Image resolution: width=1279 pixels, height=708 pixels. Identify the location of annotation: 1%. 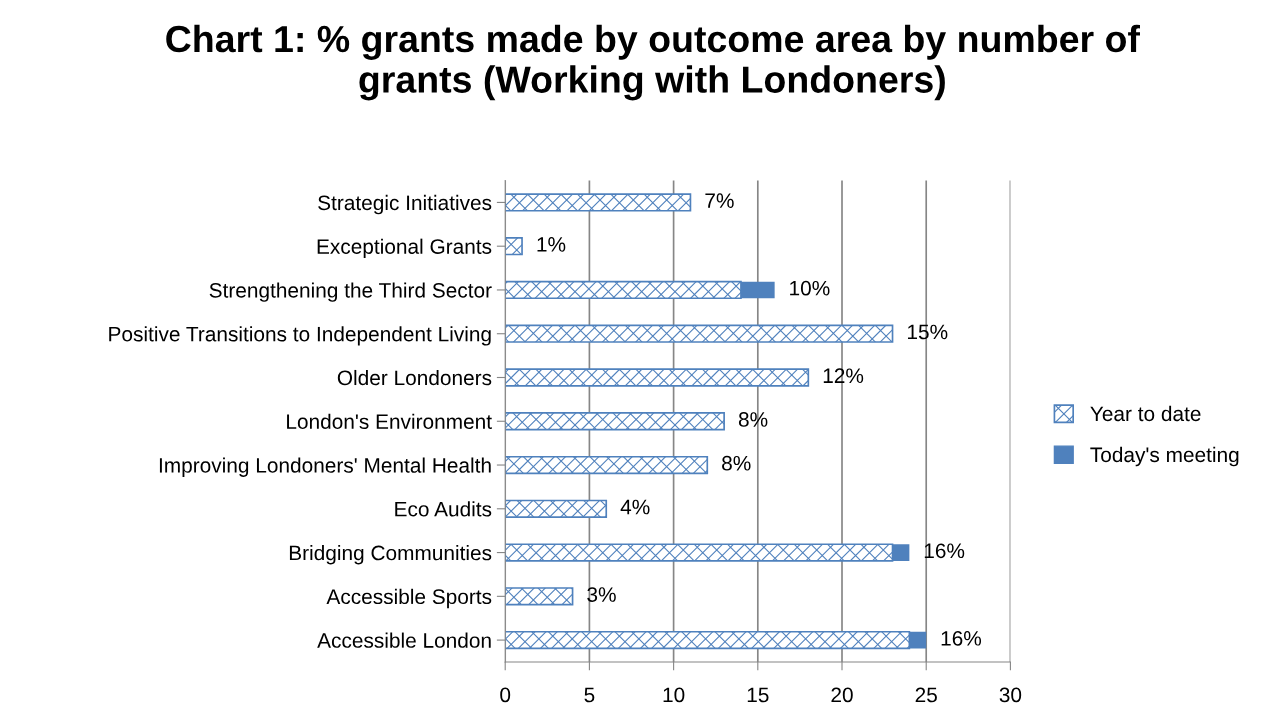
(551, 244).